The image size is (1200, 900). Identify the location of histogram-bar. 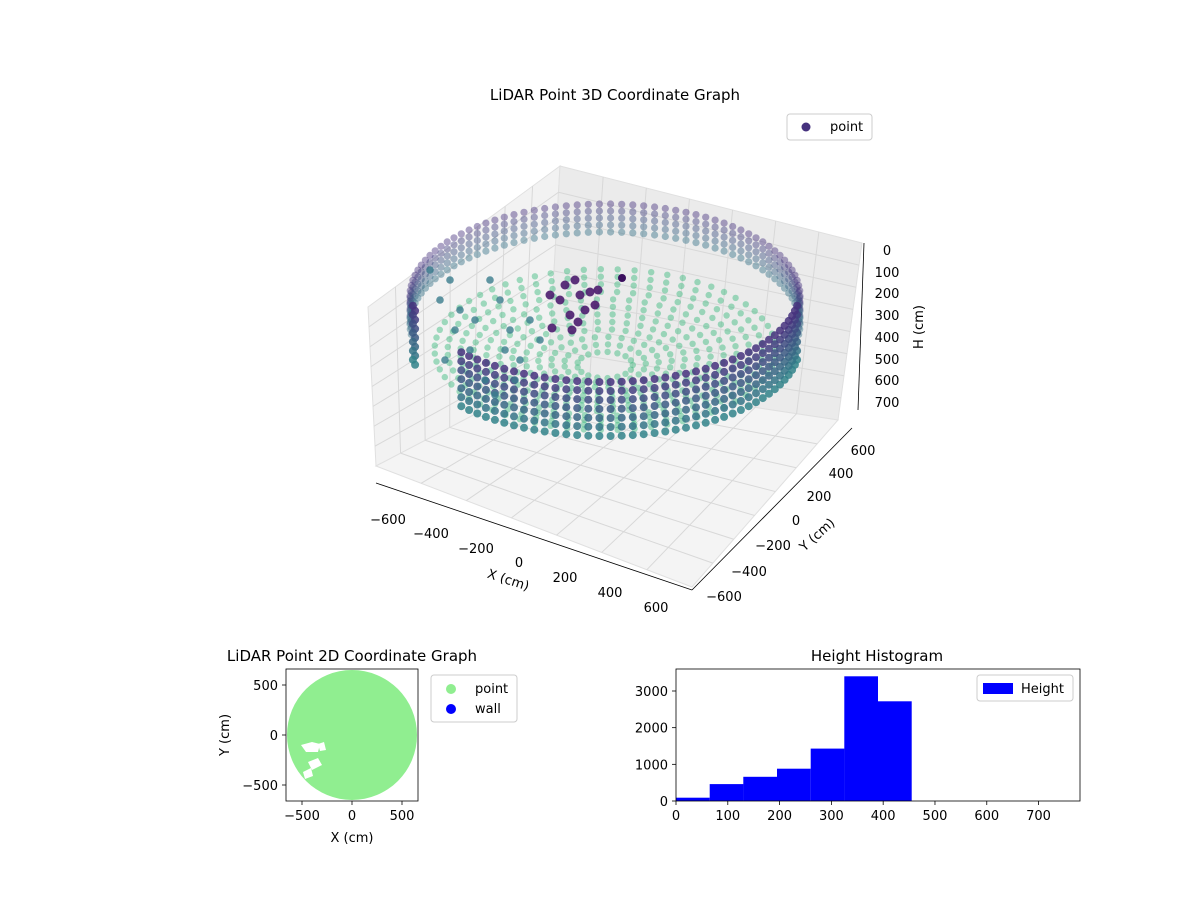
(827, 774).